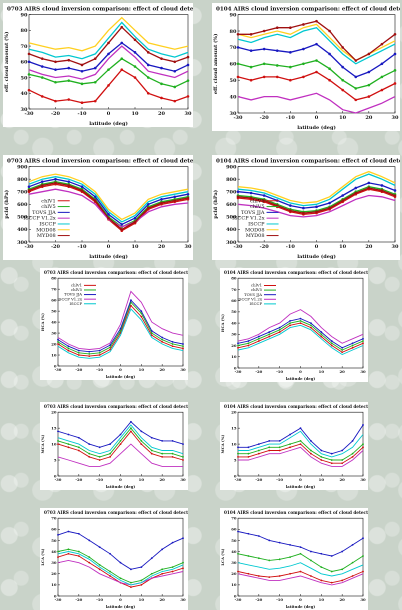 Image resolution: width=402 pixels, height=610 pixels. Describe the element at coordinates (234, 529) in the screenshot. I see `y-tick-label: 60` at that location.